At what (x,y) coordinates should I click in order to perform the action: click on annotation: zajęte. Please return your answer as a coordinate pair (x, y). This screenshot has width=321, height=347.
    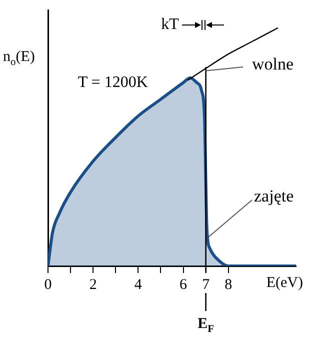
    Looking at the image, I should click on (274, 196).